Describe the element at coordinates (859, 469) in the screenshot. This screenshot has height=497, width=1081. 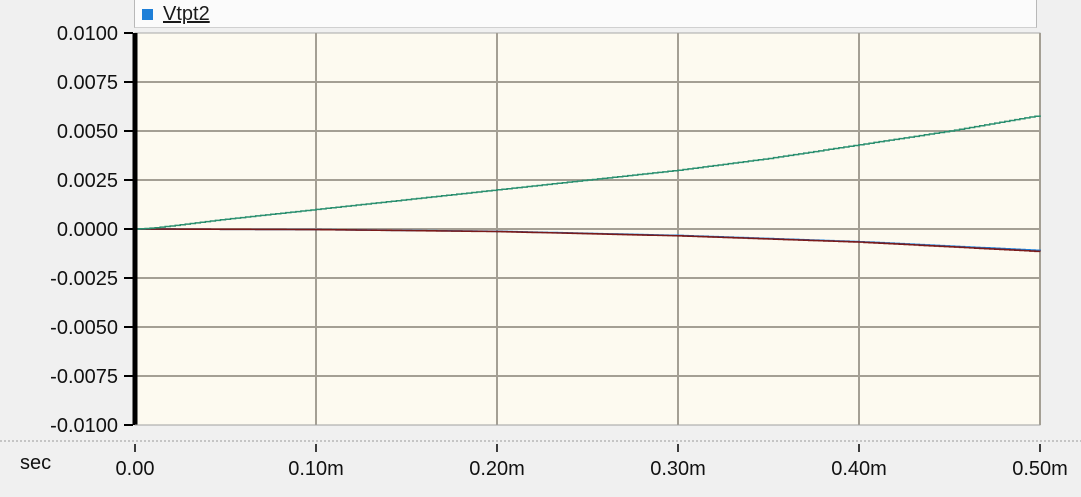
I see `x-tick-label: 0.40m` at that location.